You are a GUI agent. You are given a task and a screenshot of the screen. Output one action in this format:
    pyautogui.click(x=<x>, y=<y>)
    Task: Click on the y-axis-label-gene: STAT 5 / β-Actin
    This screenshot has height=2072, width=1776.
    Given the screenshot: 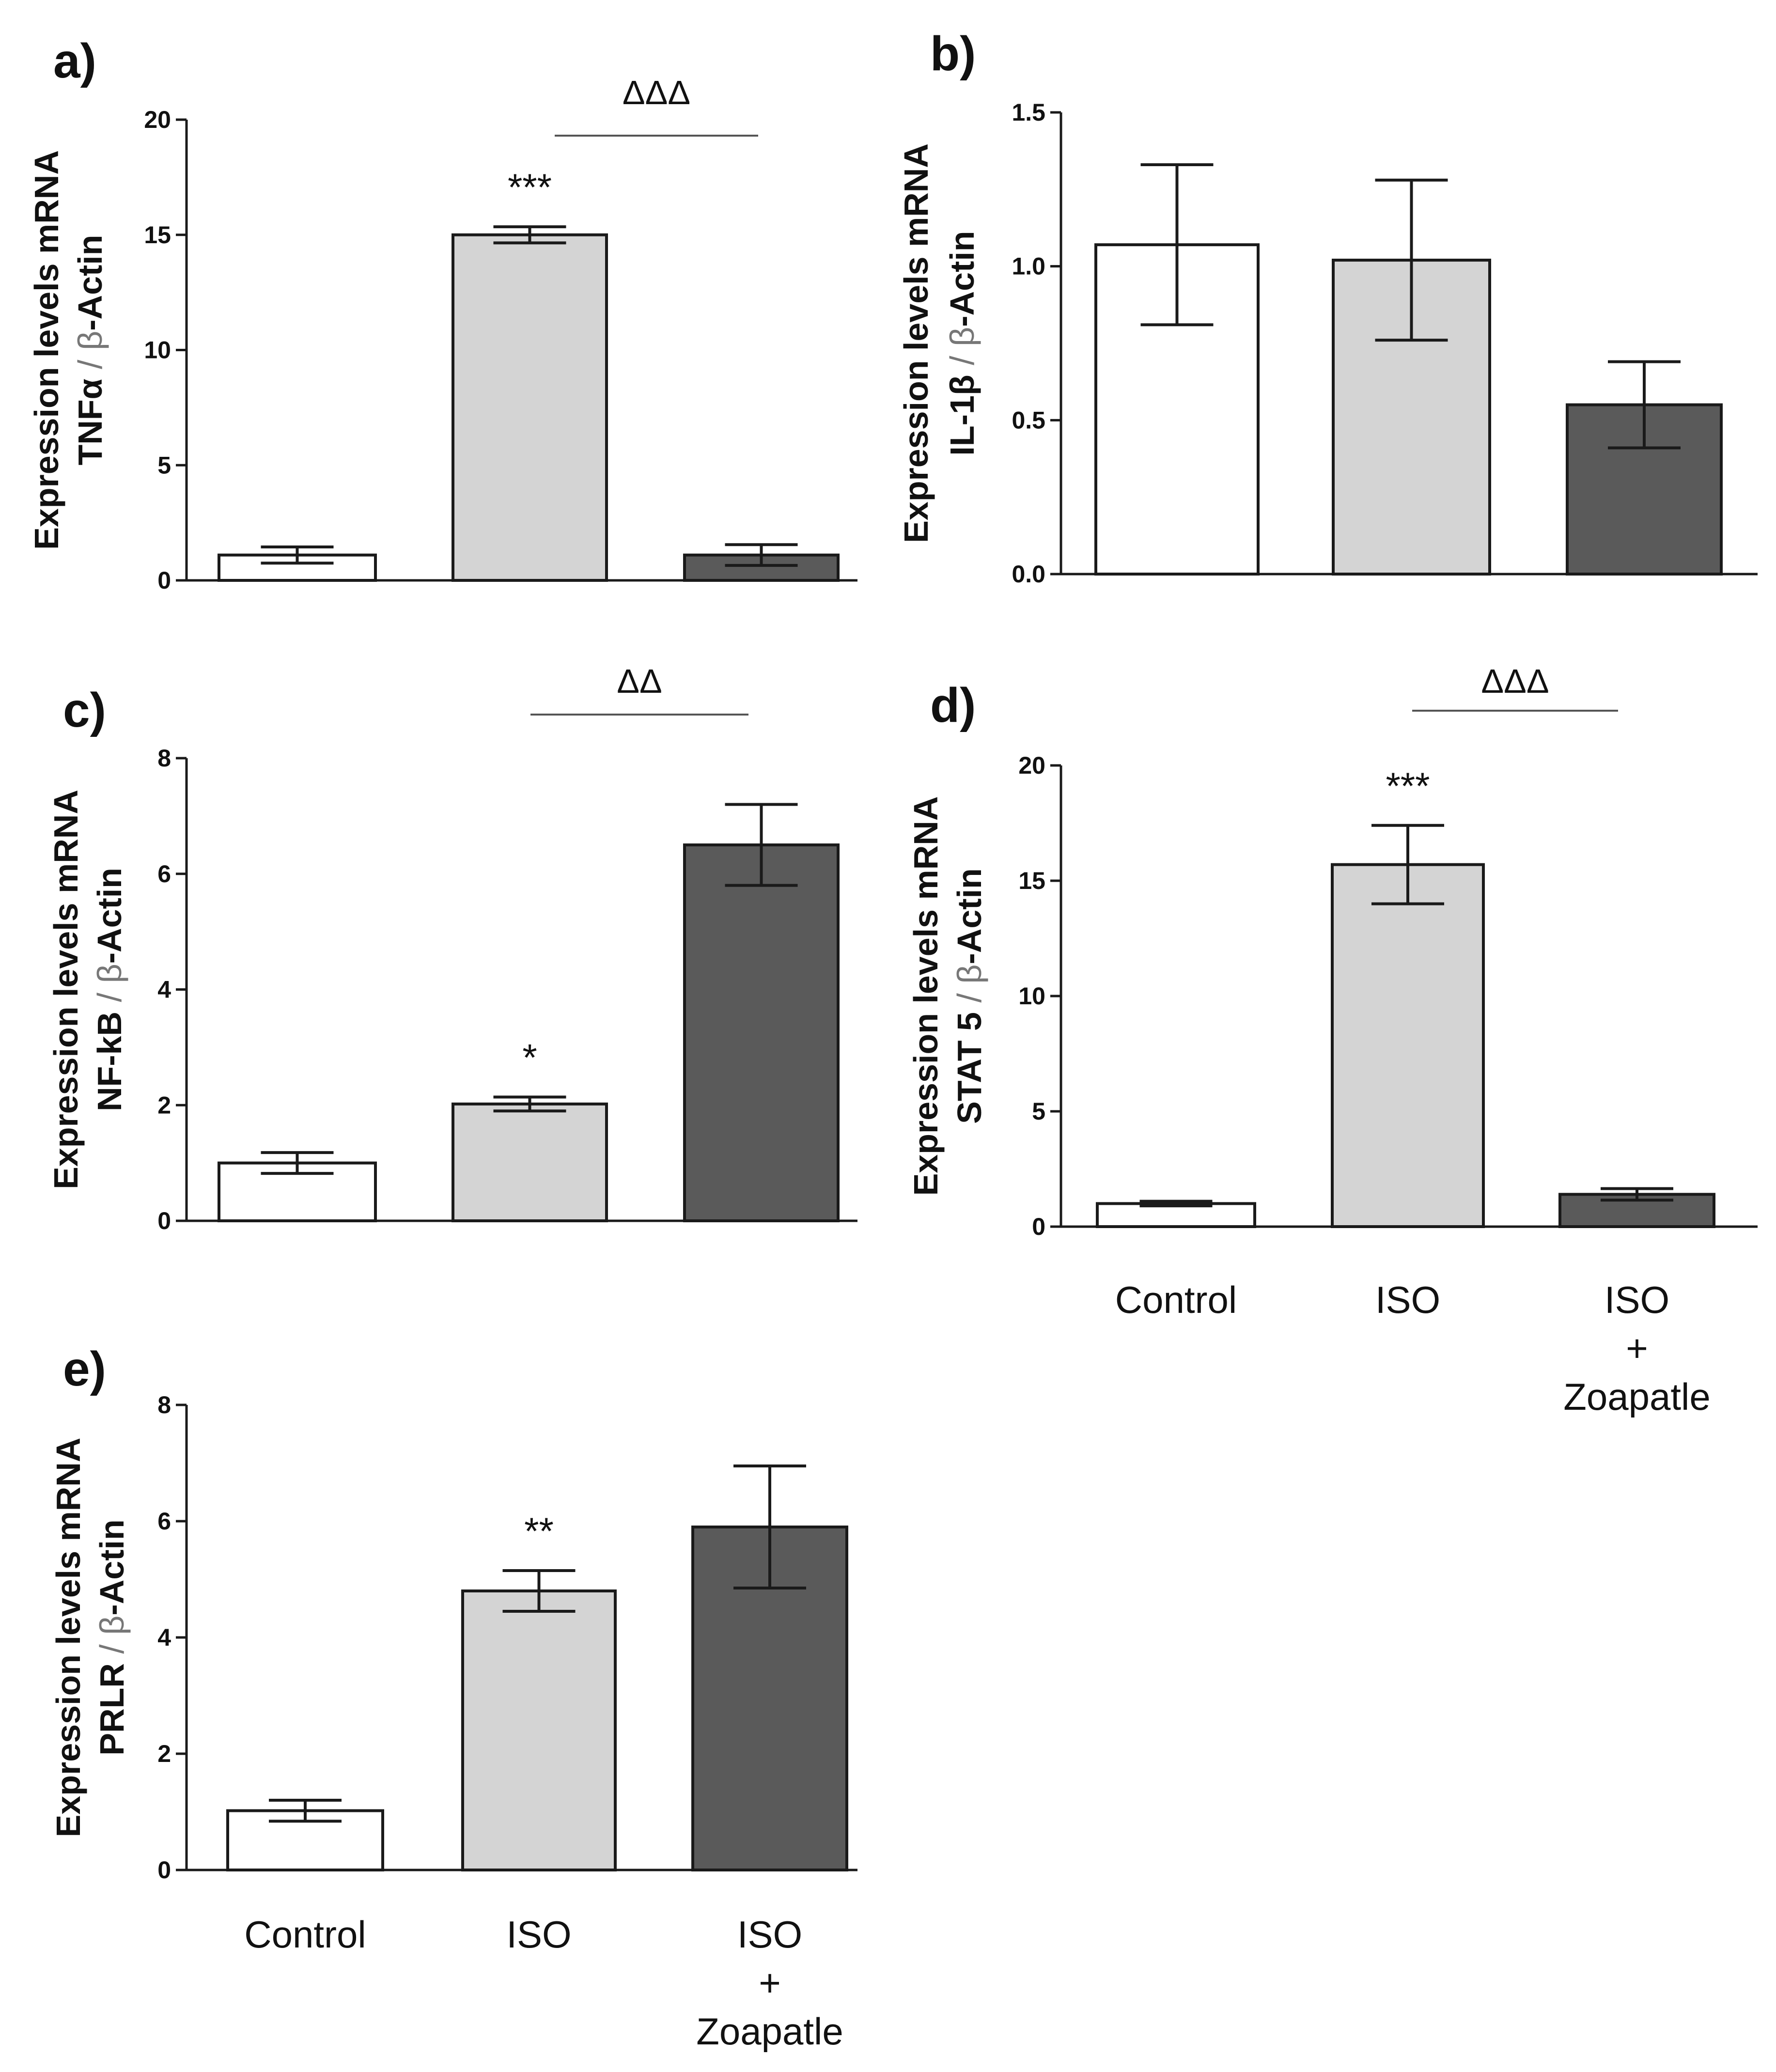 What is the action you would take?
    pyautogui.click(x=969, y=996)
    